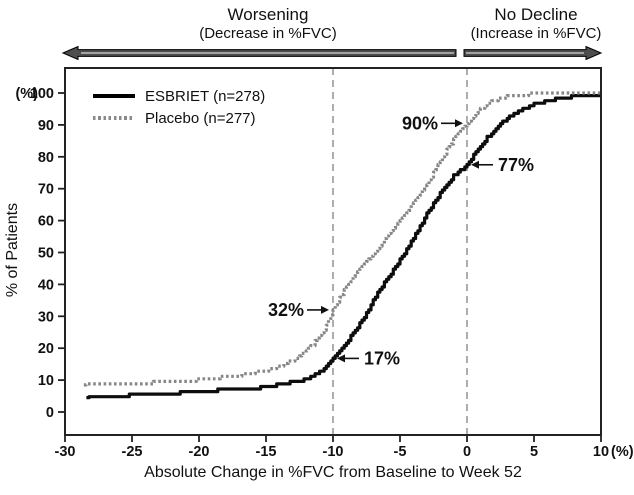  What do you see at coordinates (46, 222) in the screenshot?
I see `y-tick-label: 60` at bounding box center [46, 222].